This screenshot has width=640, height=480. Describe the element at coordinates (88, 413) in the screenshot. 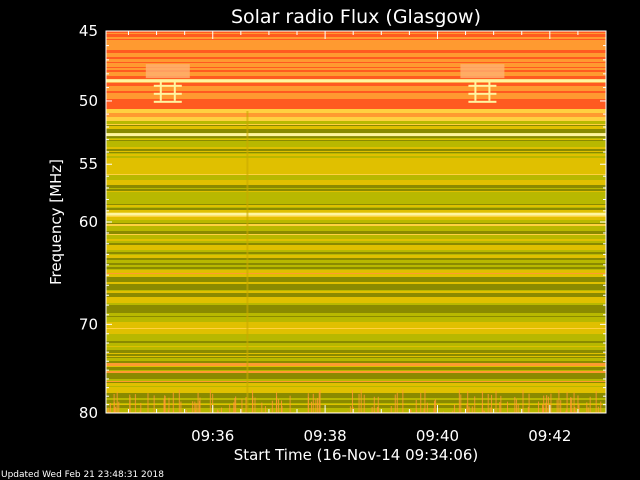

I see `y-tick-label: 80` at that location.